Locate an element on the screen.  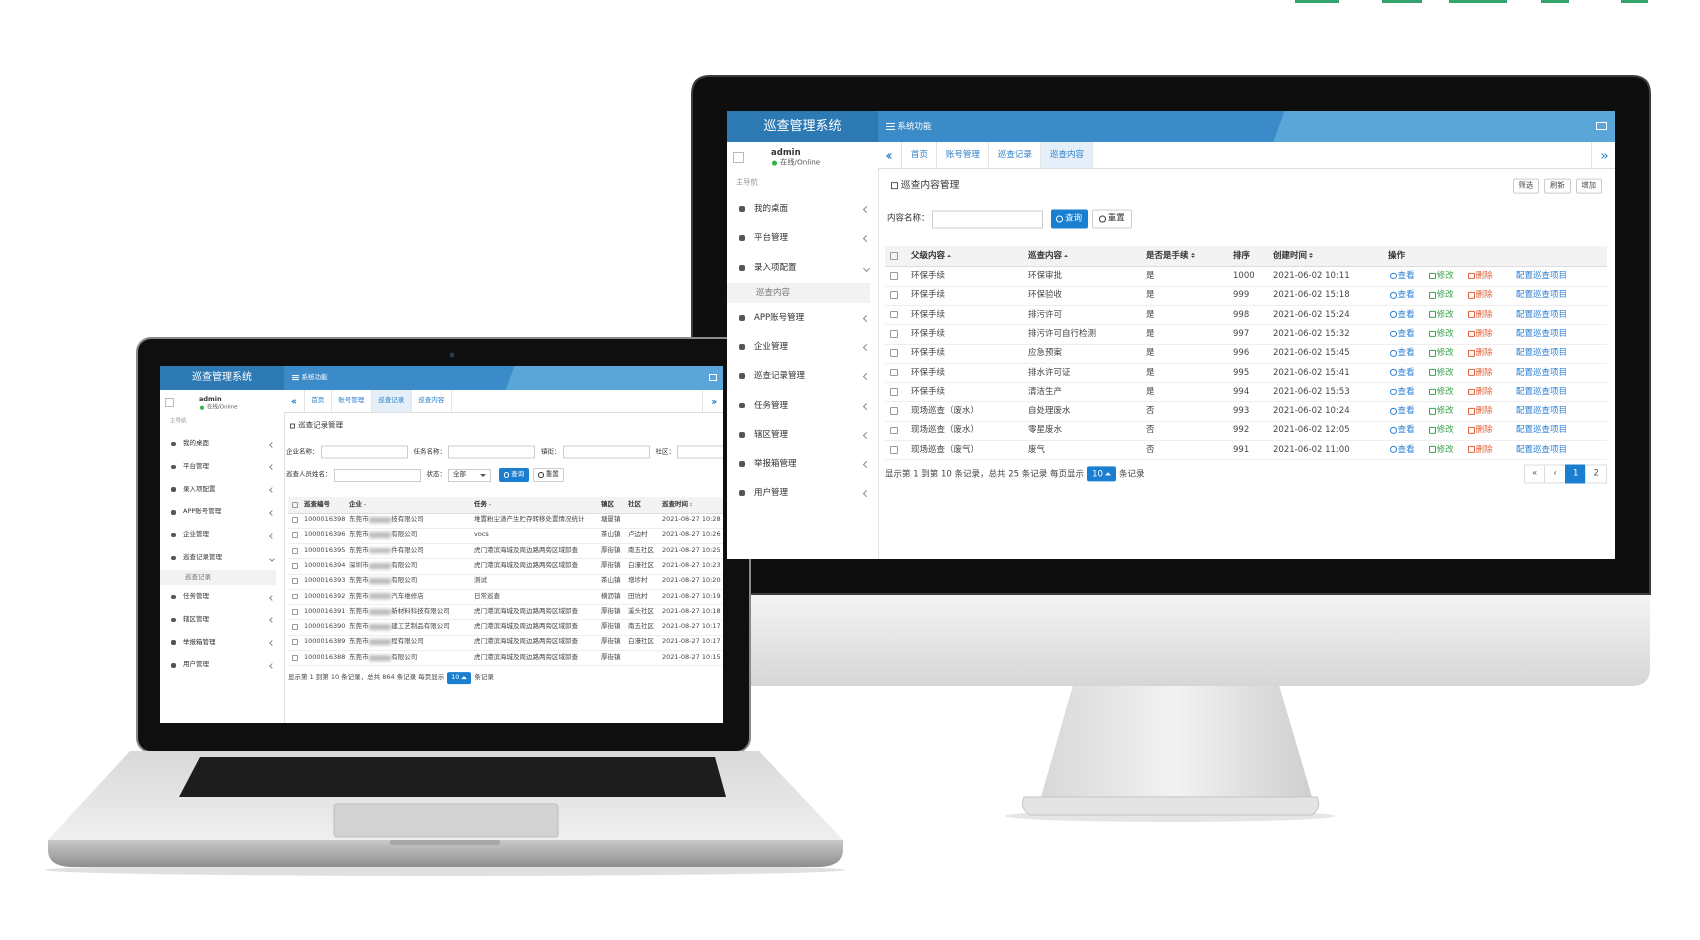
menu-item: 用户管理 is located at coordinates (771, 493).